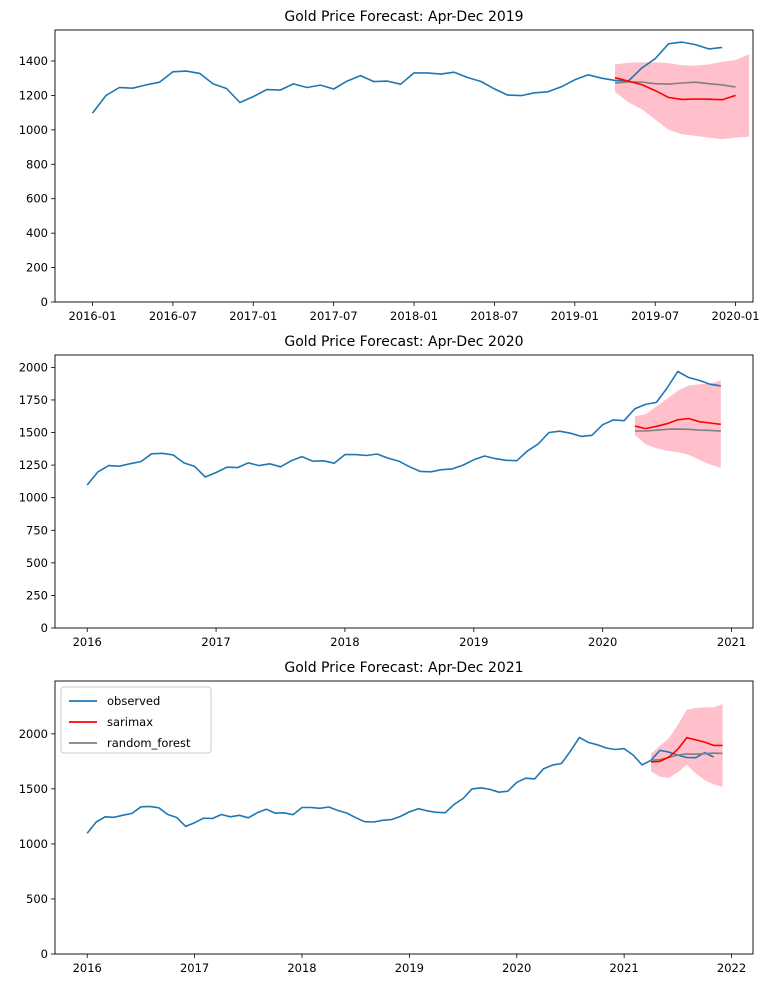 This screenshot has width=773, height=988. Describe the element at coordinates (33, 95) in the screenshot. I see `y-tick-label: 1200` at that location.